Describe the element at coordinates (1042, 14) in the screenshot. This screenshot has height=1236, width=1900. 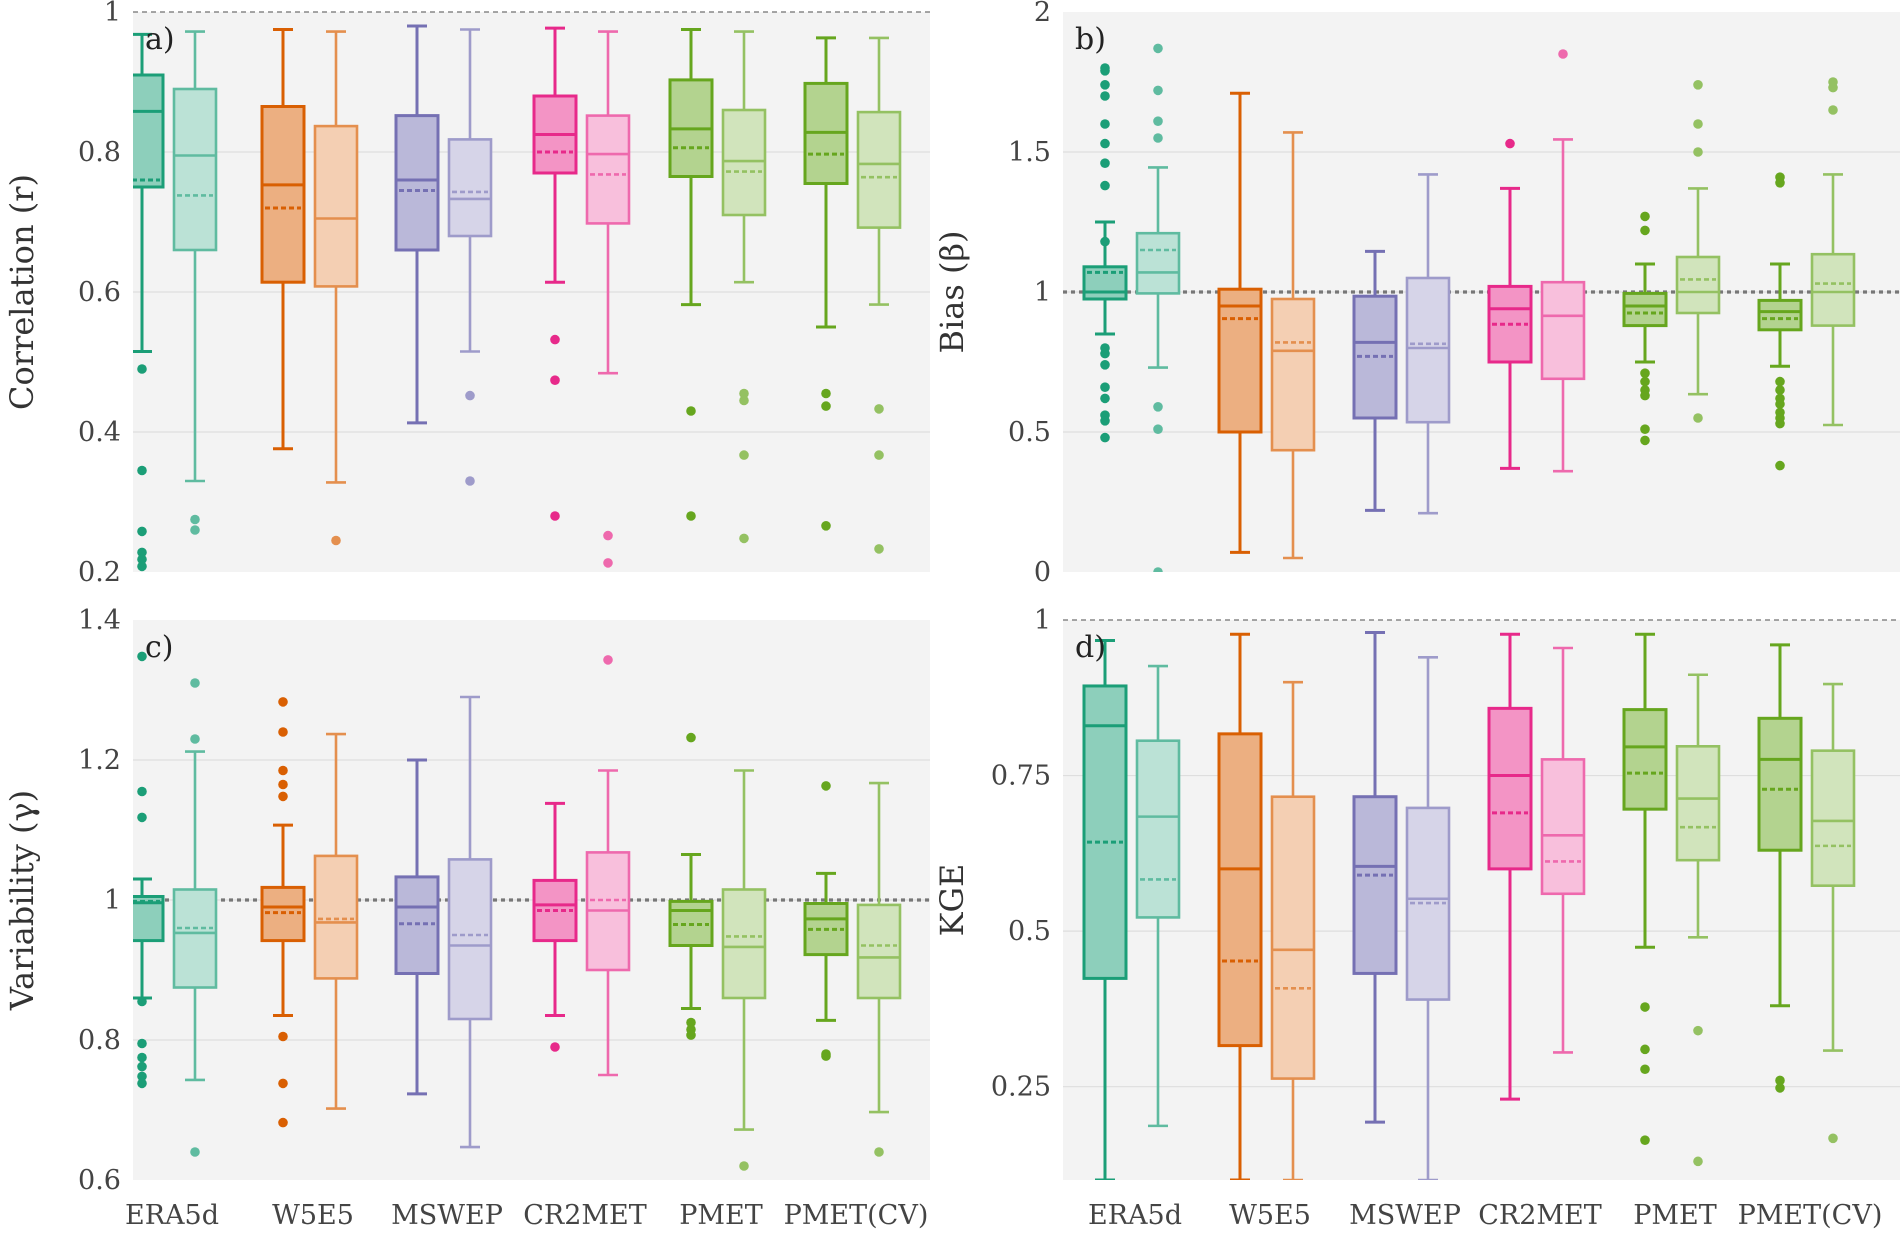
I see `y-tick-label: 2` at that location.